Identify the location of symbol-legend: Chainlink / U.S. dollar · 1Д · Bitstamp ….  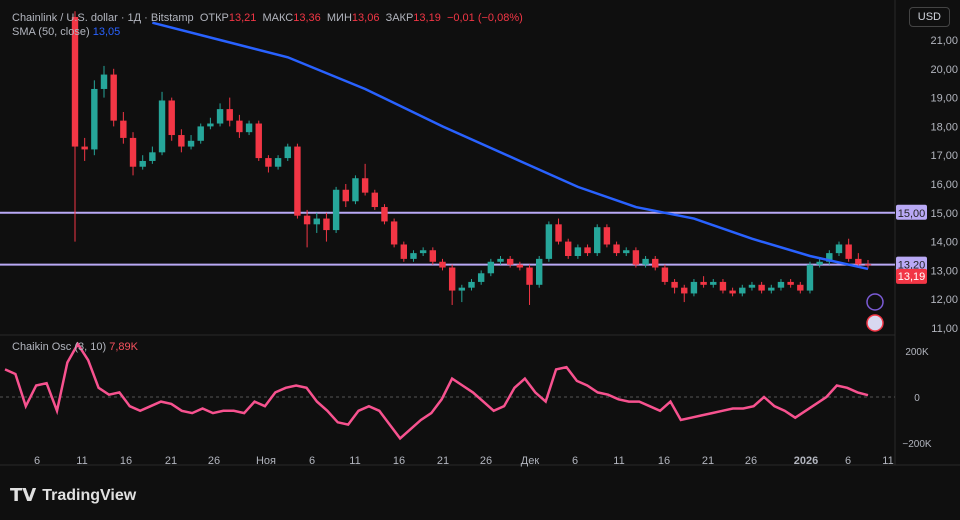
(267, 18).